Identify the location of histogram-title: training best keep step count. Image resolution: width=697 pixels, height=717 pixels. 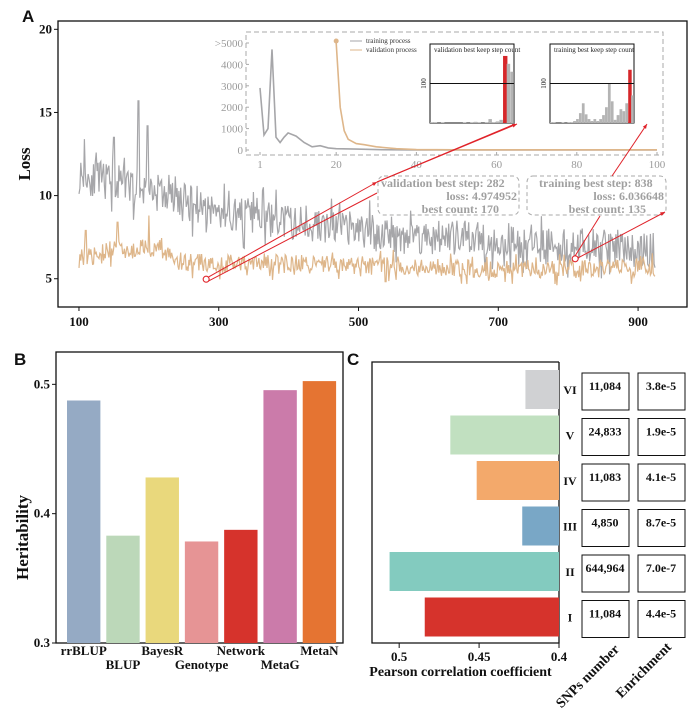
(594, 50).